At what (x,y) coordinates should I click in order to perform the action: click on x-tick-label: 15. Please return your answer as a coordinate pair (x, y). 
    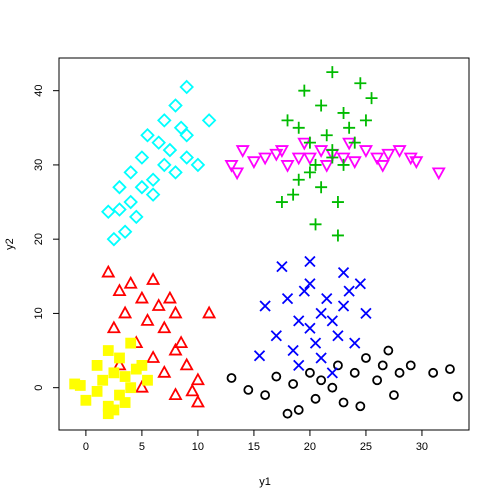
    Looking at the image, I should click on (254, 447).